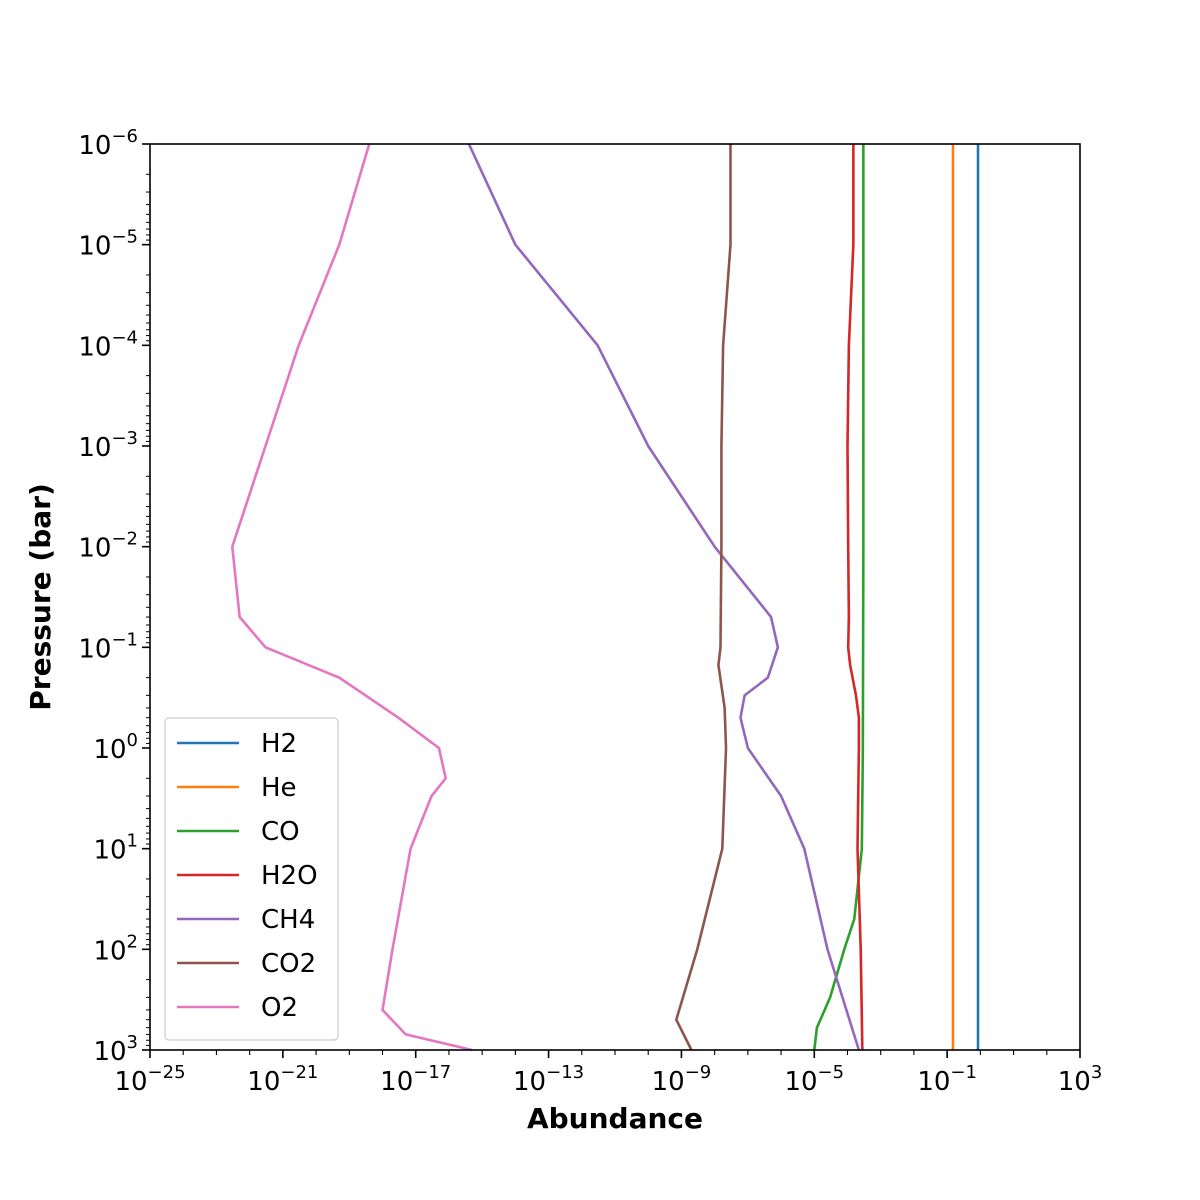 The width and height of the screenshot is (1200, 1200). I want to click on y-axis-title: Pressure (bar), so click(40, 596).